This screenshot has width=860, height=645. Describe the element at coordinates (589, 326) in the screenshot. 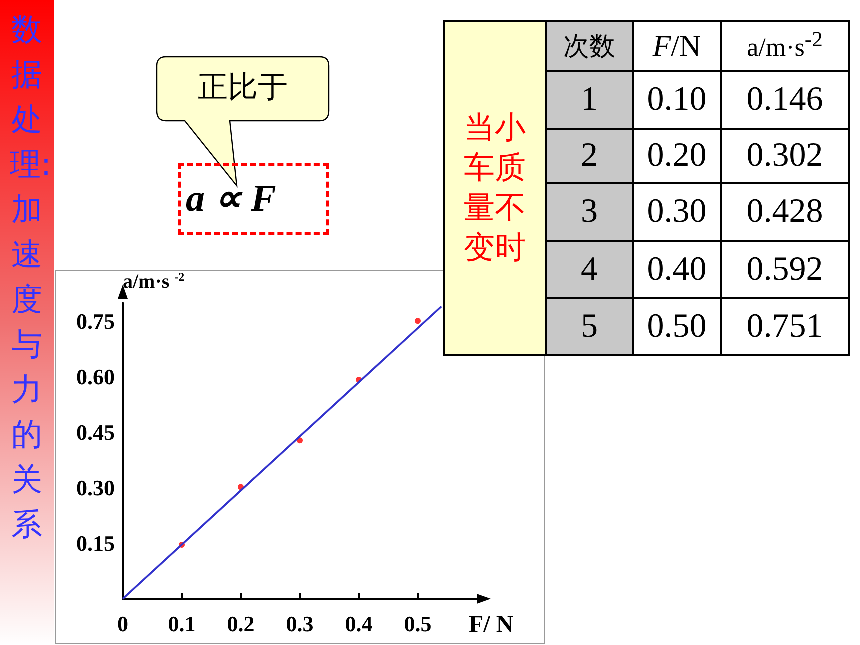

I see `text: 5` at that location.